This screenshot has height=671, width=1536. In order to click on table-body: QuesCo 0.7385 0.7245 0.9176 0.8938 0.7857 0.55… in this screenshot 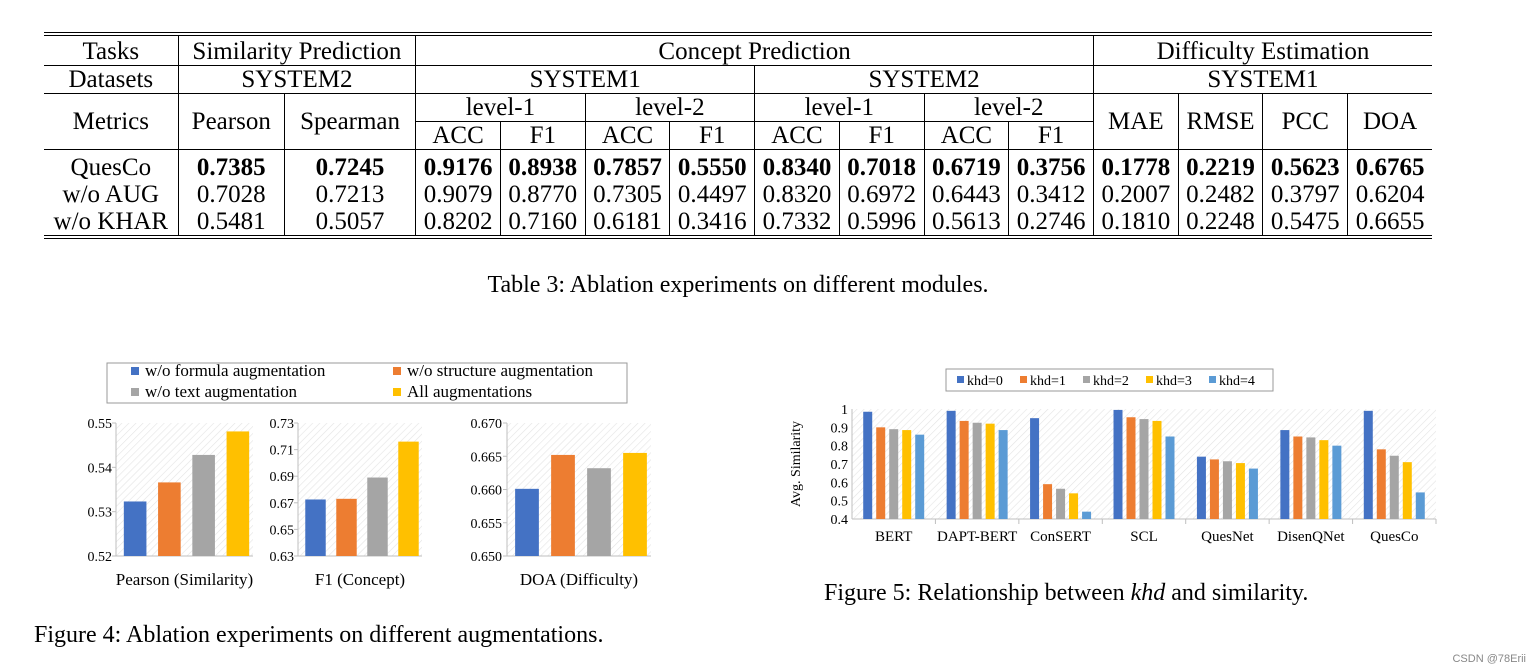, I will do `click(738, 193)`.